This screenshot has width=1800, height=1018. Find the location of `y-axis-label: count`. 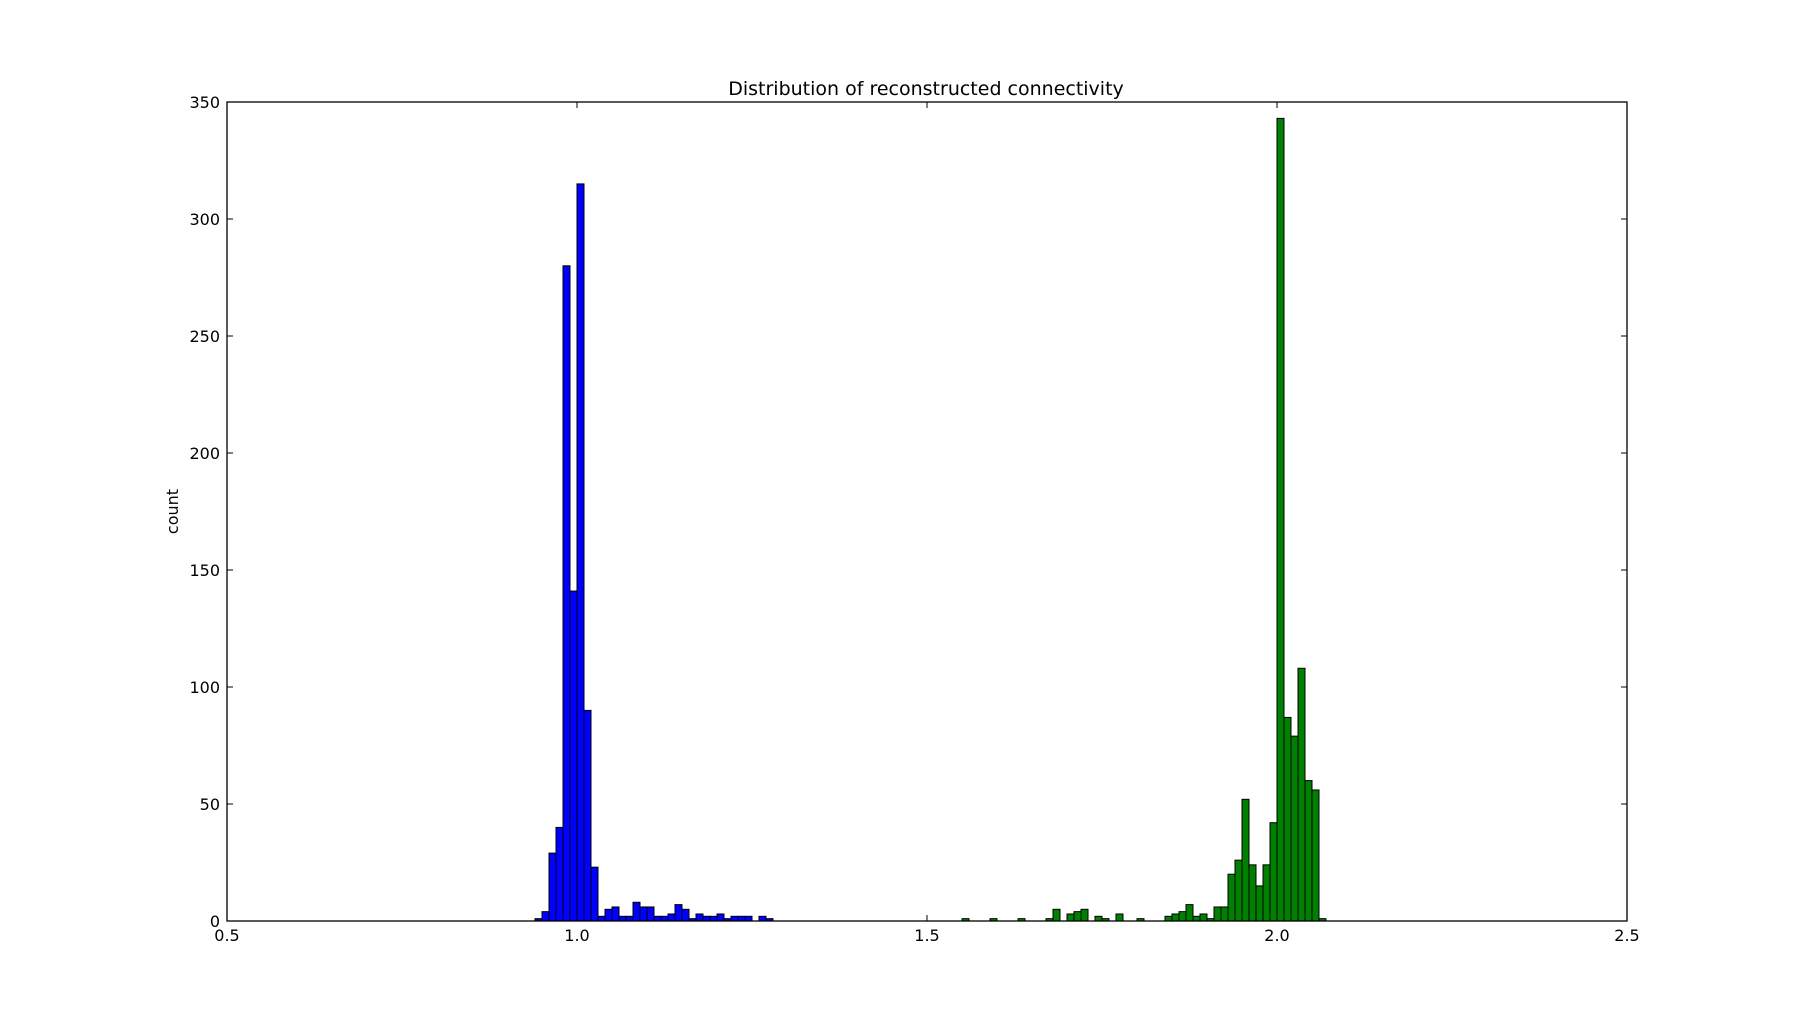

y-axis-label: count is located at coordinates (172, 511).